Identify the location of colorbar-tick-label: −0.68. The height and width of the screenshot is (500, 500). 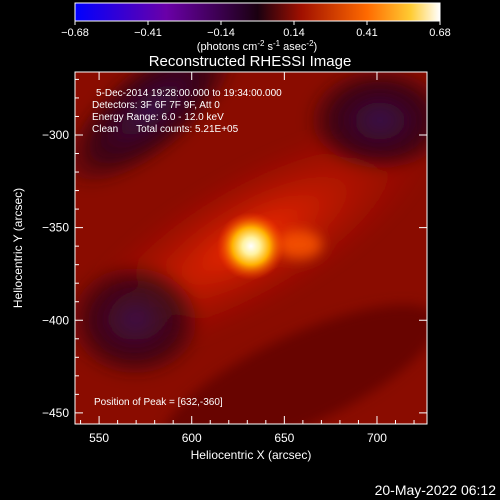
(75, 33).